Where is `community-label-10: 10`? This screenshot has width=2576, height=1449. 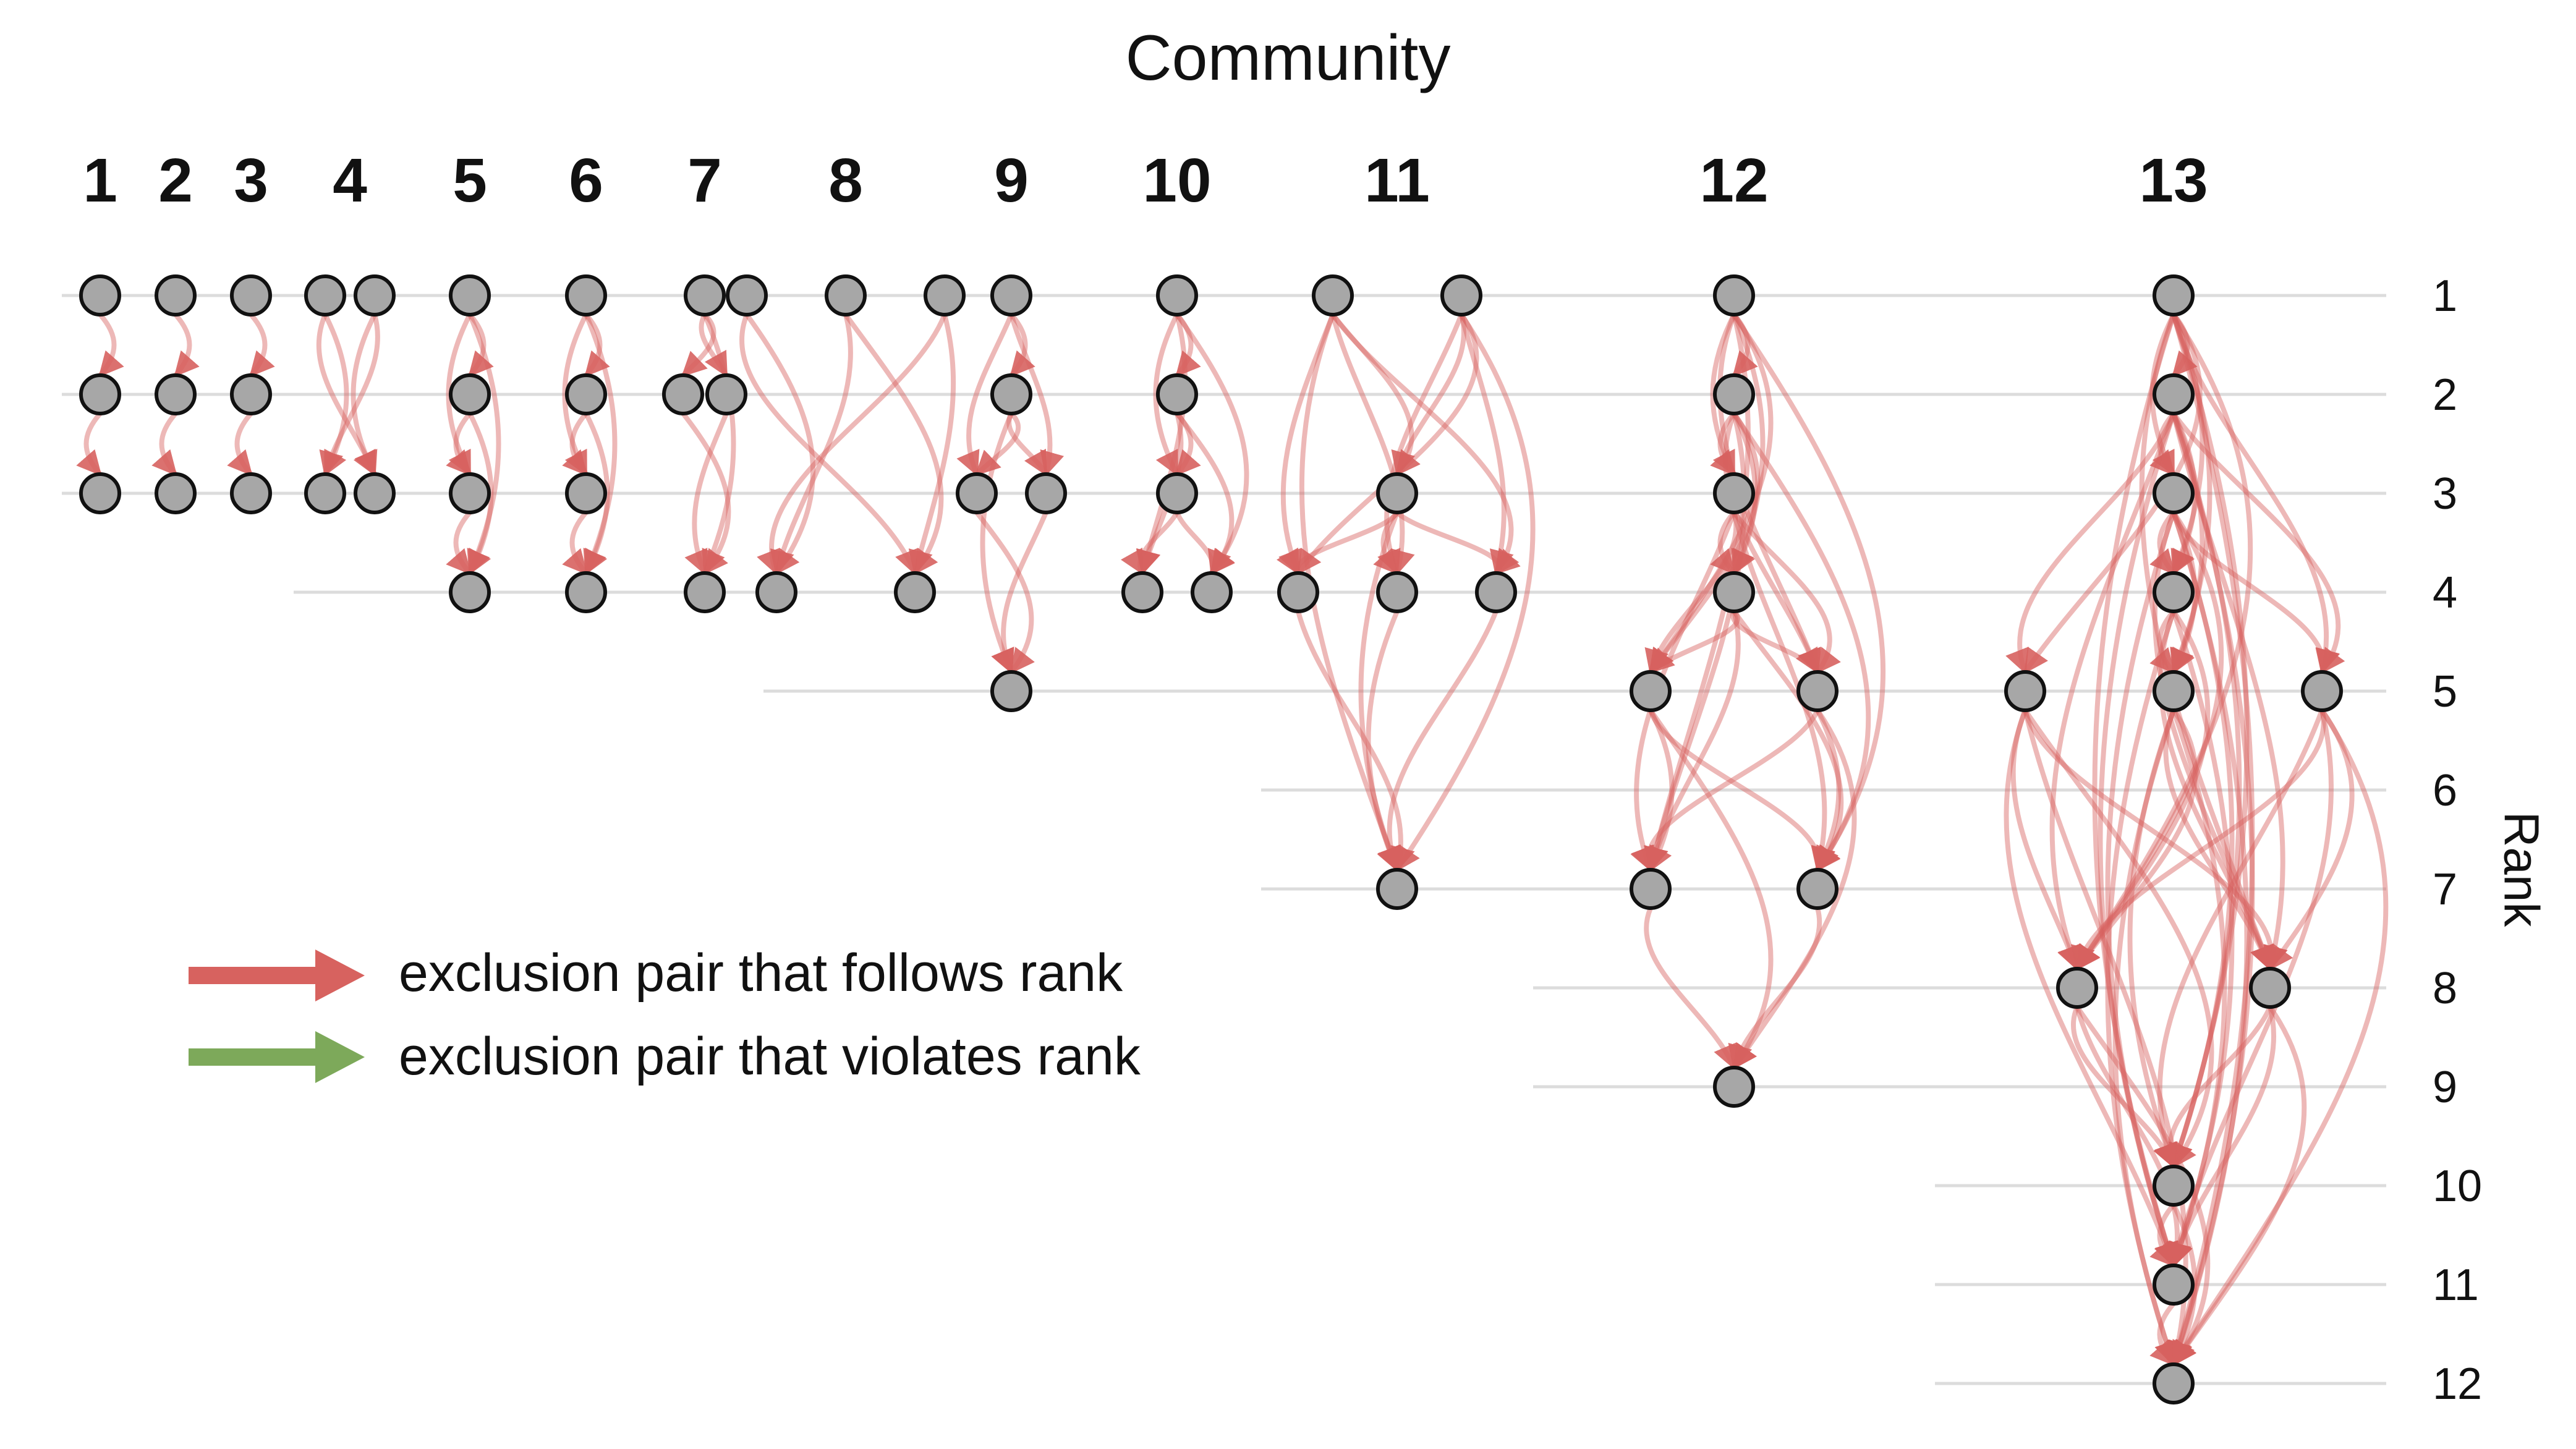 community-label-10: 10 is located at coordinates (1176, 180).